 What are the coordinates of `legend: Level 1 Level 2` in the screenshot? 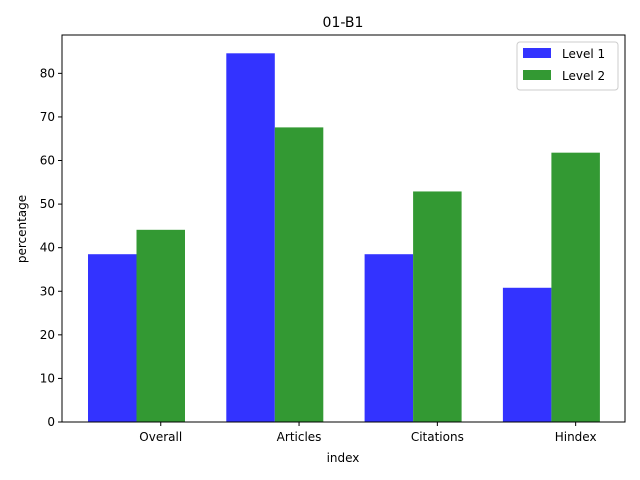 It's located at (567, 66).